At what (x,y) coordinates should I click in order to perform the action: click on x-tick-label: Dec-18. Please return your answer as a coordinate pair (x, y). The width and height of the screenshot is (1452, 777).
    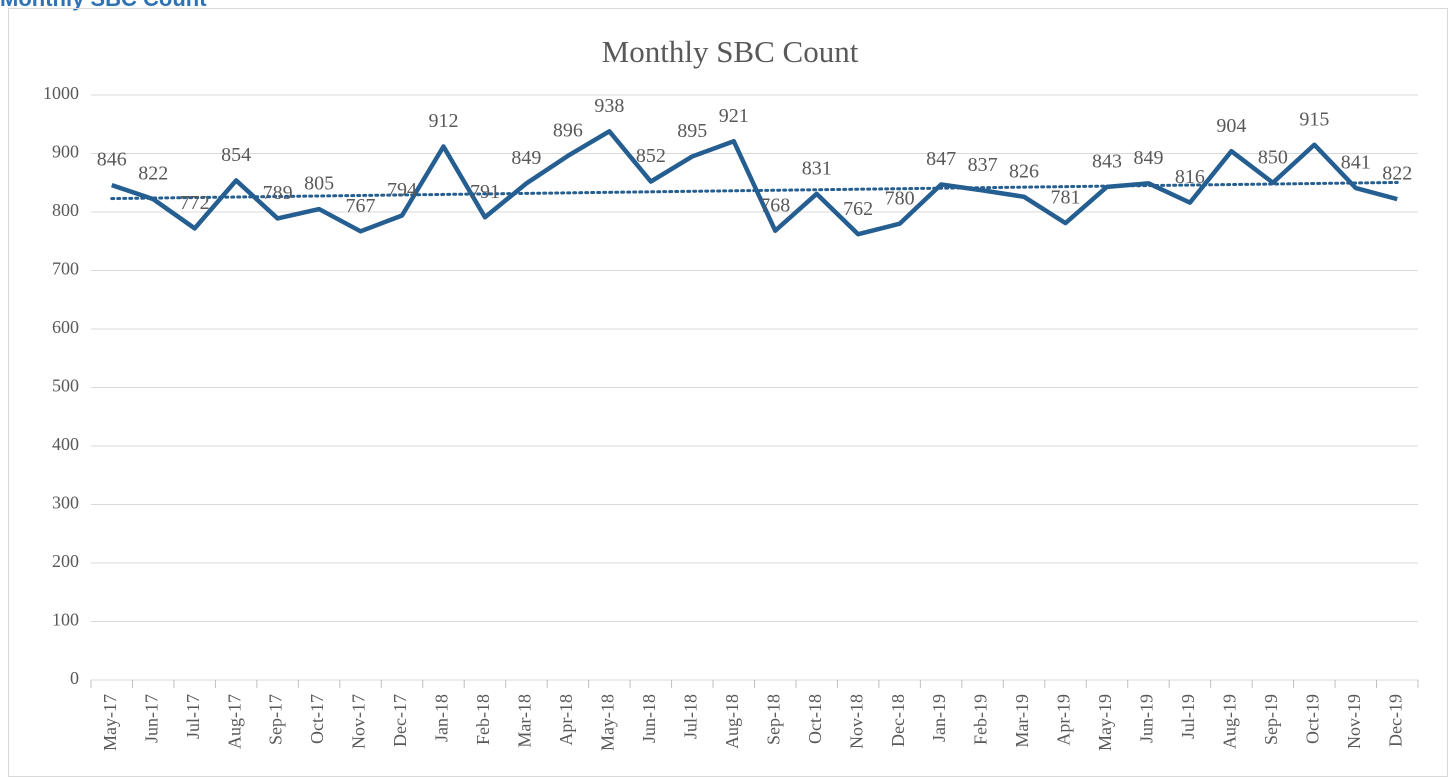
    Looking at the image, I should click on (898, 720).